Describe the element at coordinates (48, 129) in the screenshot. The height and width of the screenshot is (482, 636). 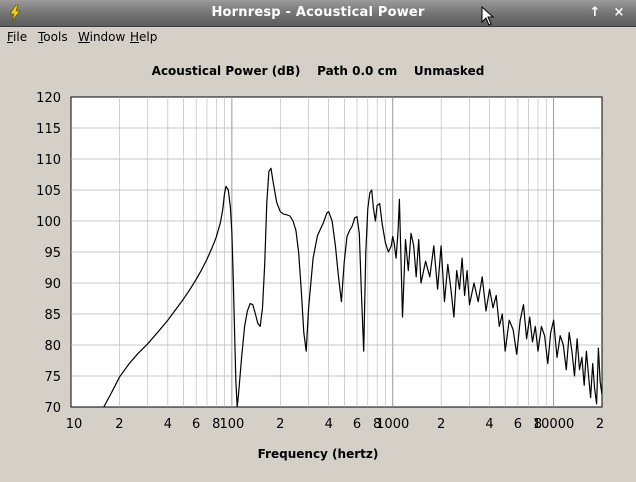
I see `y-tick-label: 115` at that location.